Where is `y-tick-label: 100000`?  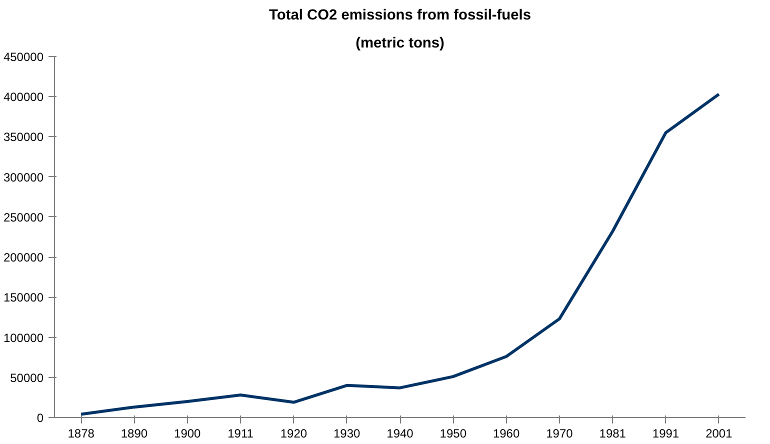 y-tick-label: 100000 is located at coordinates (23, 337).